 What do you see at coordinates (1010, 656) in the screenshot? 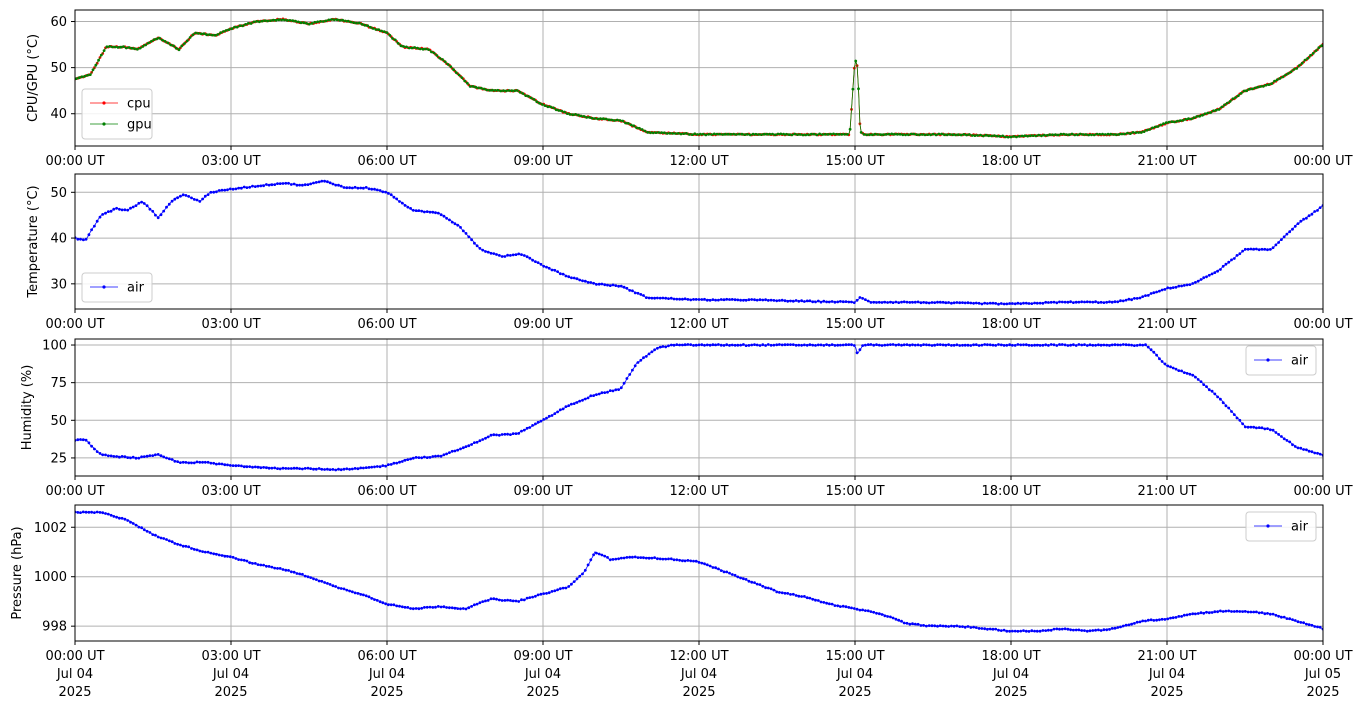
I see `x-tick-label: 18:00 UT` at bounding box center [1010, 656].